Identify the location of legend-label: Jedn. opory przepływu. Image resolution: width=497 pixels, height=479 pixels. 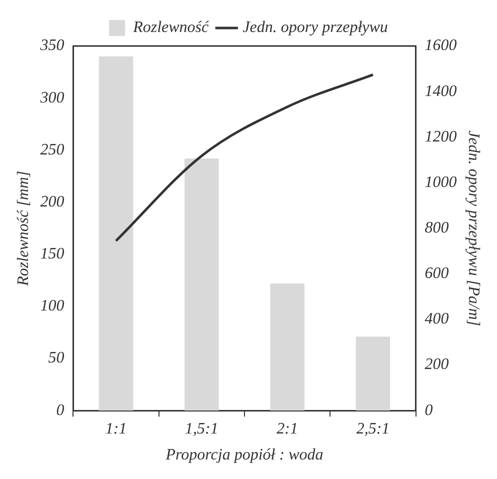
(315, 27).